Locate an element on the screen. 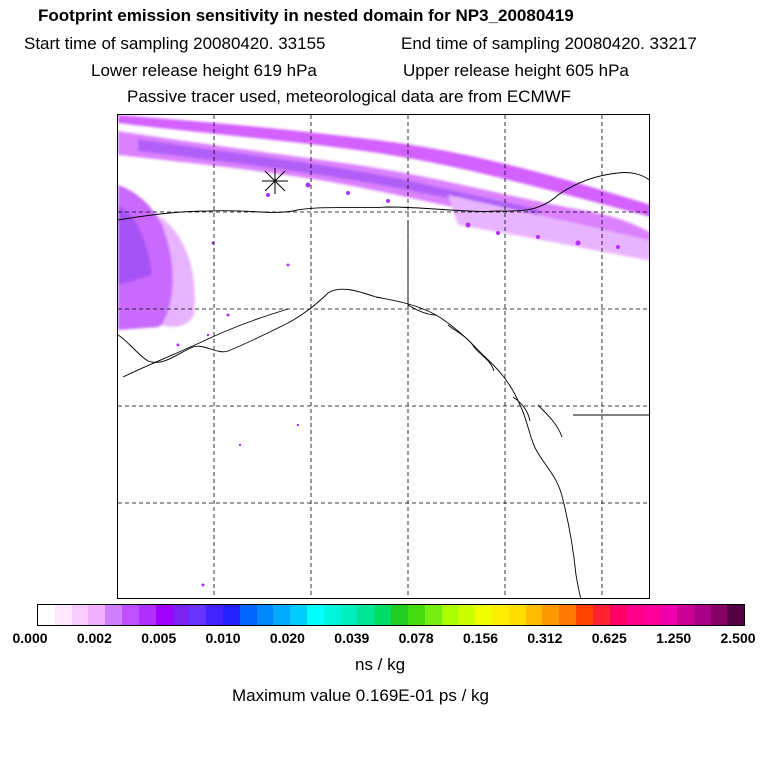 This screenshot has height=768, width=768. color-scale-tick-label: 1.250 is located at coordinates (674, 638).